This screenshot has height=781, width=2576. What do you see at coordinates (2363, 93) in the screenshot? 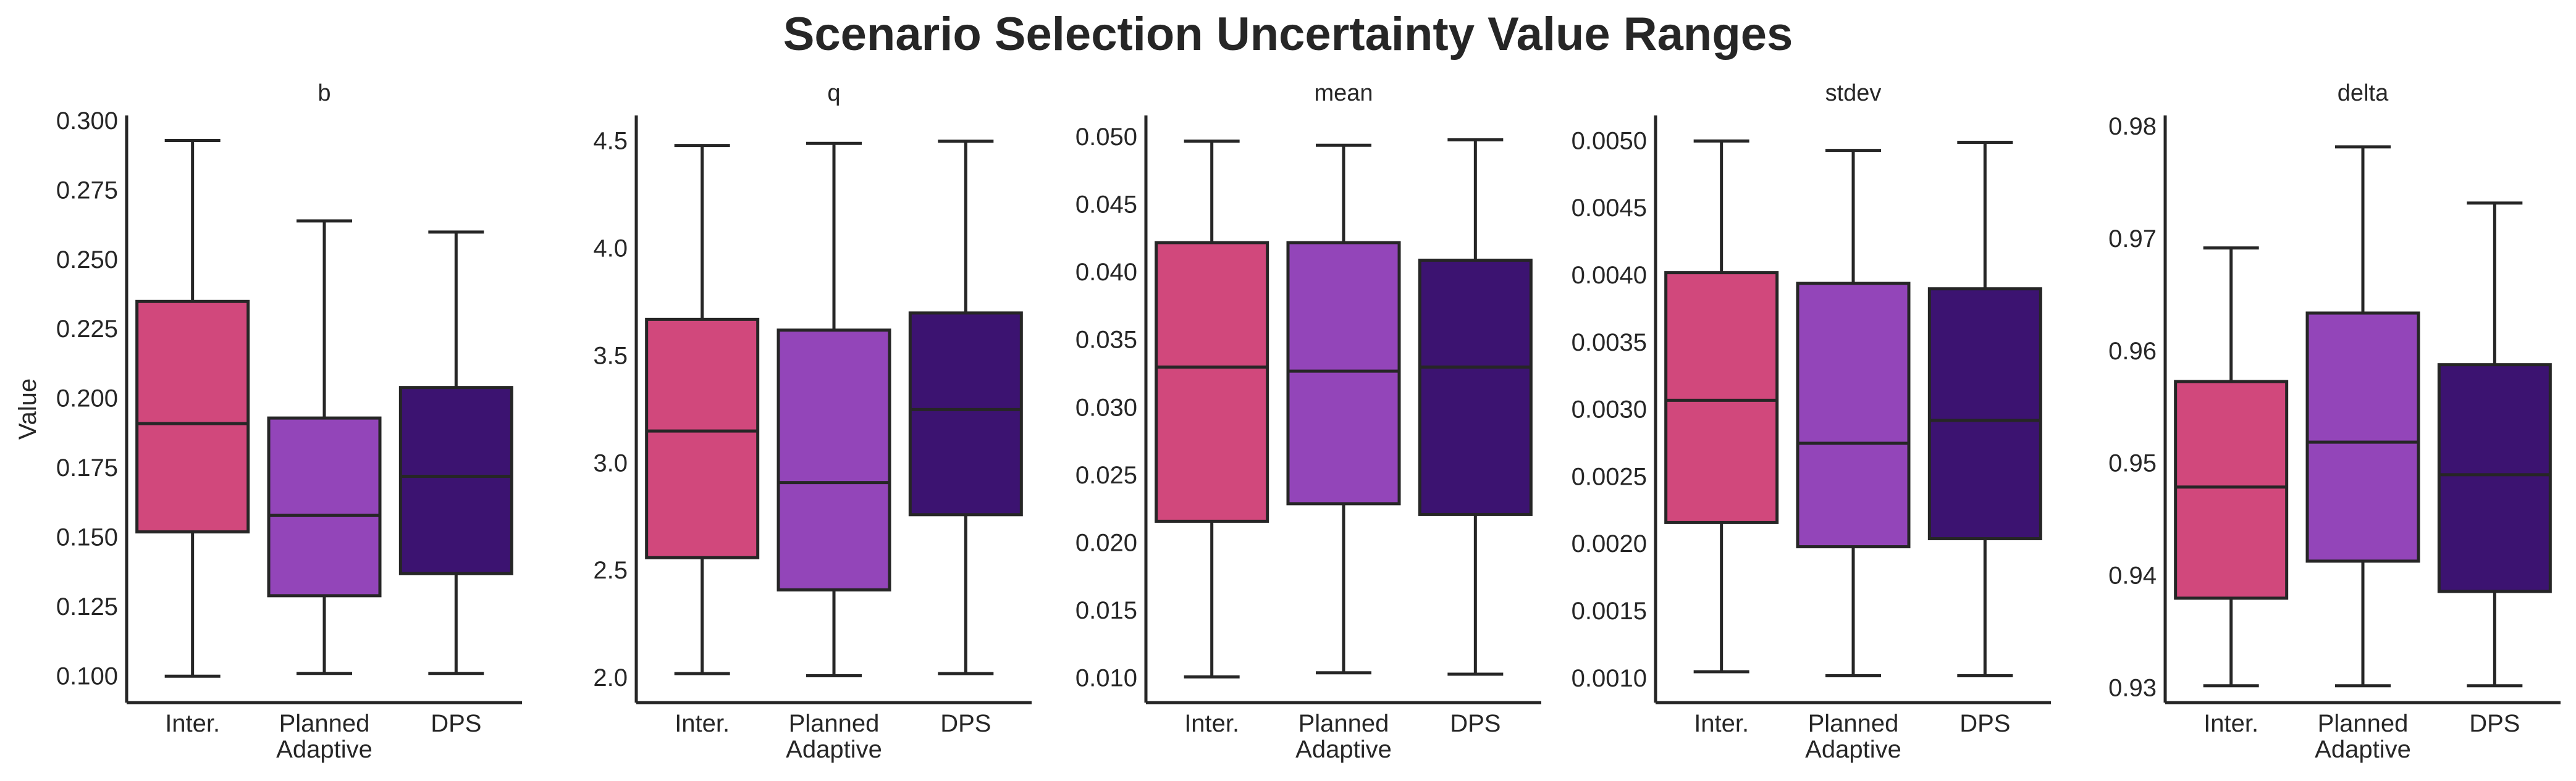
I see `panel-title: delta` at bounding box center [2363, 93].